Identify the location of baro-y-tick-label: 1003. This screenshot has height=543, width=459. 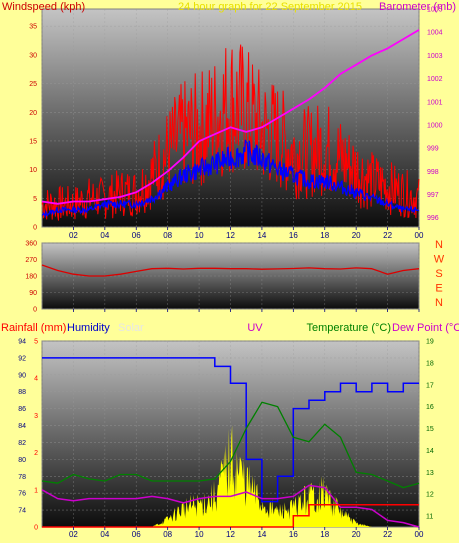
(435, 56).